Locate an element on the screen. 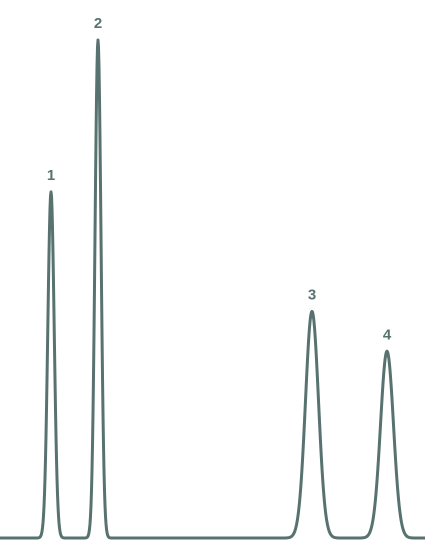 The height and width of the screenshot is (542, 425). peak-label-1: 1 is located at coordinates (51, 175).